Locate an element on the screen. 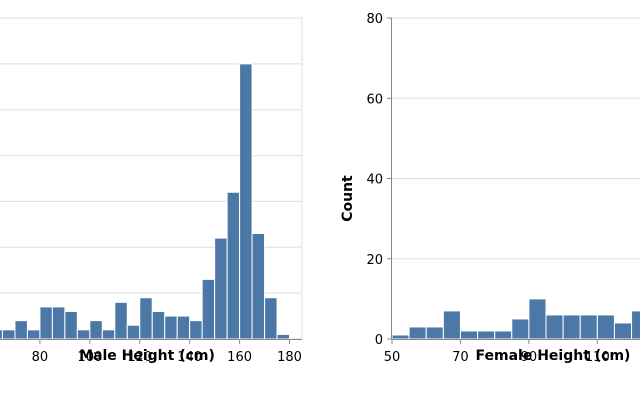 The image size is (640, 400). female-x-tick-label-90: 90 is located at coordinates (529, 357).